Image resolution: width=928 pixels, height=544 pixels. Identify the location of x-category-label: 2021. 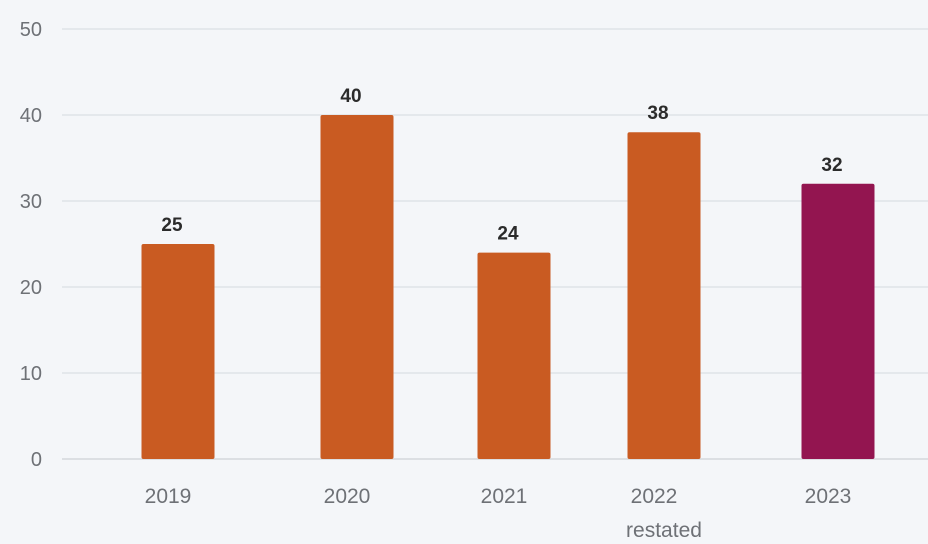
(504, 496).